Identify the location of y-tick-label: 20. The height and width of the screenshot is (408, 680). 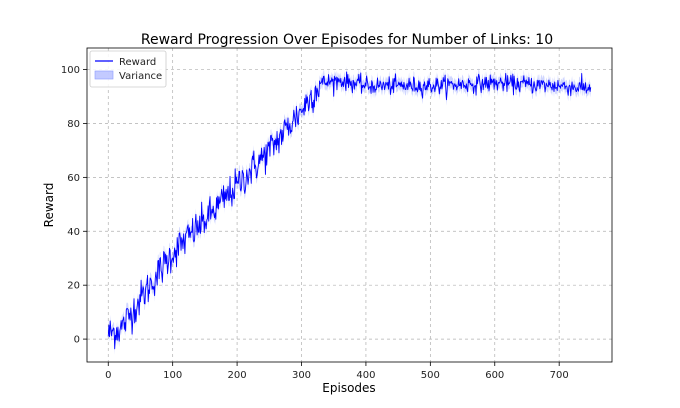
(73, 286).